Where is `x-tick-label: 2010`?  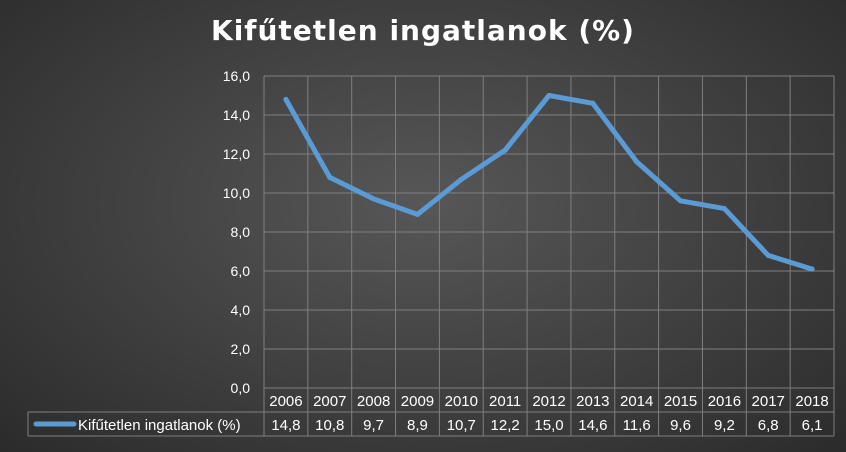
x-tick-label: 2010 is located at coordinates (461, 401).